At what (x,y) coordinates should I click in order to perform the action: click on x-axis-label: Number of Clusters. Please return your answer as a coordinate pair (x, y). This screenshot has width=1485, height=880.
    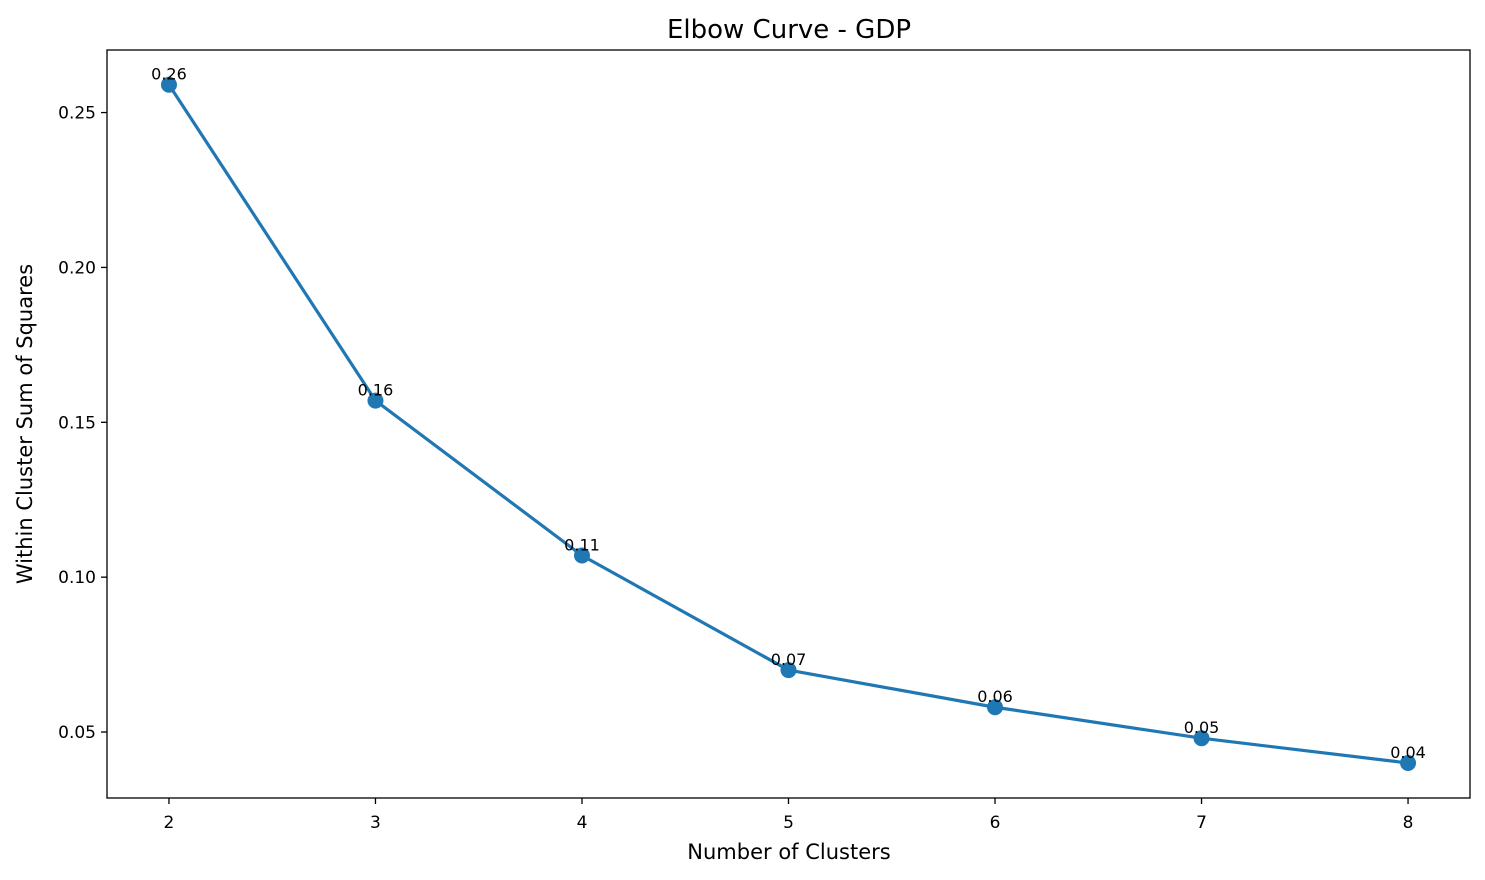
    Looking at the image, I should click on (788, 852).